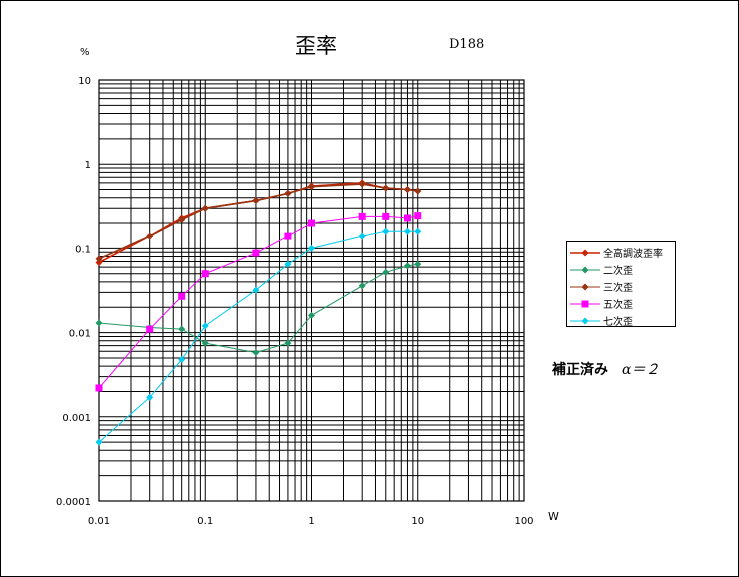 Image resolution: width=739 pixels, height=577 pixels. I want to click on x-tick-label: 100, so click(523, 521).